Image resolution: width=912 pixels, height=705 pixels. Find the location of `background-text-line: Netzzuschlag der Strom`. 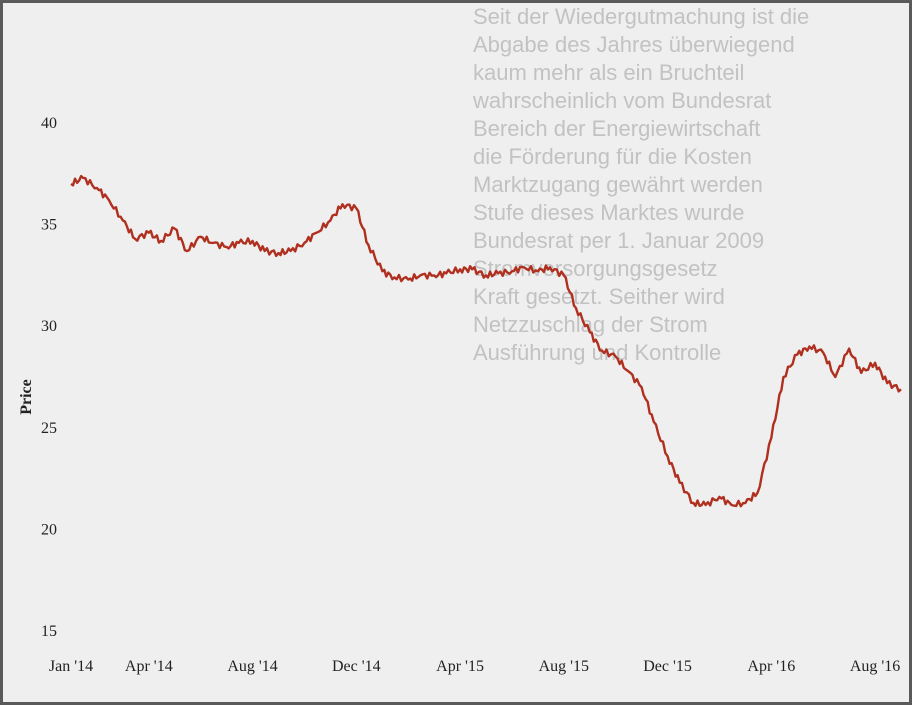

background-text-line: Netzzuschlag der Strom is located at coordinates (590, 324).